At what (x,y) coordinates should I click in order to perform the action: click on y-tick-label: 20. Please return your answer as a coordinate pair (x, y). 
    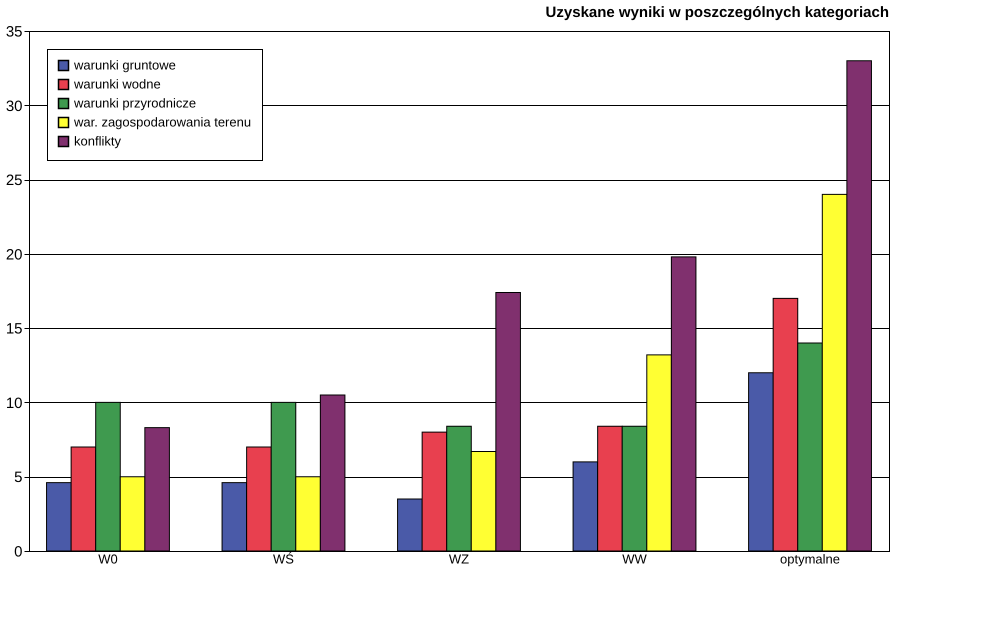
    Looking at the image, I should click on (14, 255).